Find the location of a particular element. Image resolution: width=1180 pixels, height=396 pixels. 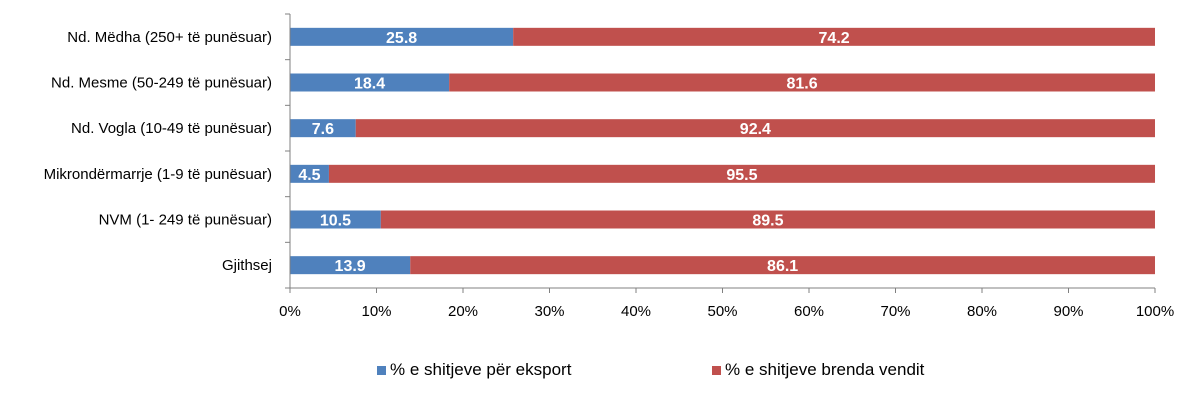

category-label-1: Nd. Mesme (50-249 të punësuar) is located at coordinates (161, 83).